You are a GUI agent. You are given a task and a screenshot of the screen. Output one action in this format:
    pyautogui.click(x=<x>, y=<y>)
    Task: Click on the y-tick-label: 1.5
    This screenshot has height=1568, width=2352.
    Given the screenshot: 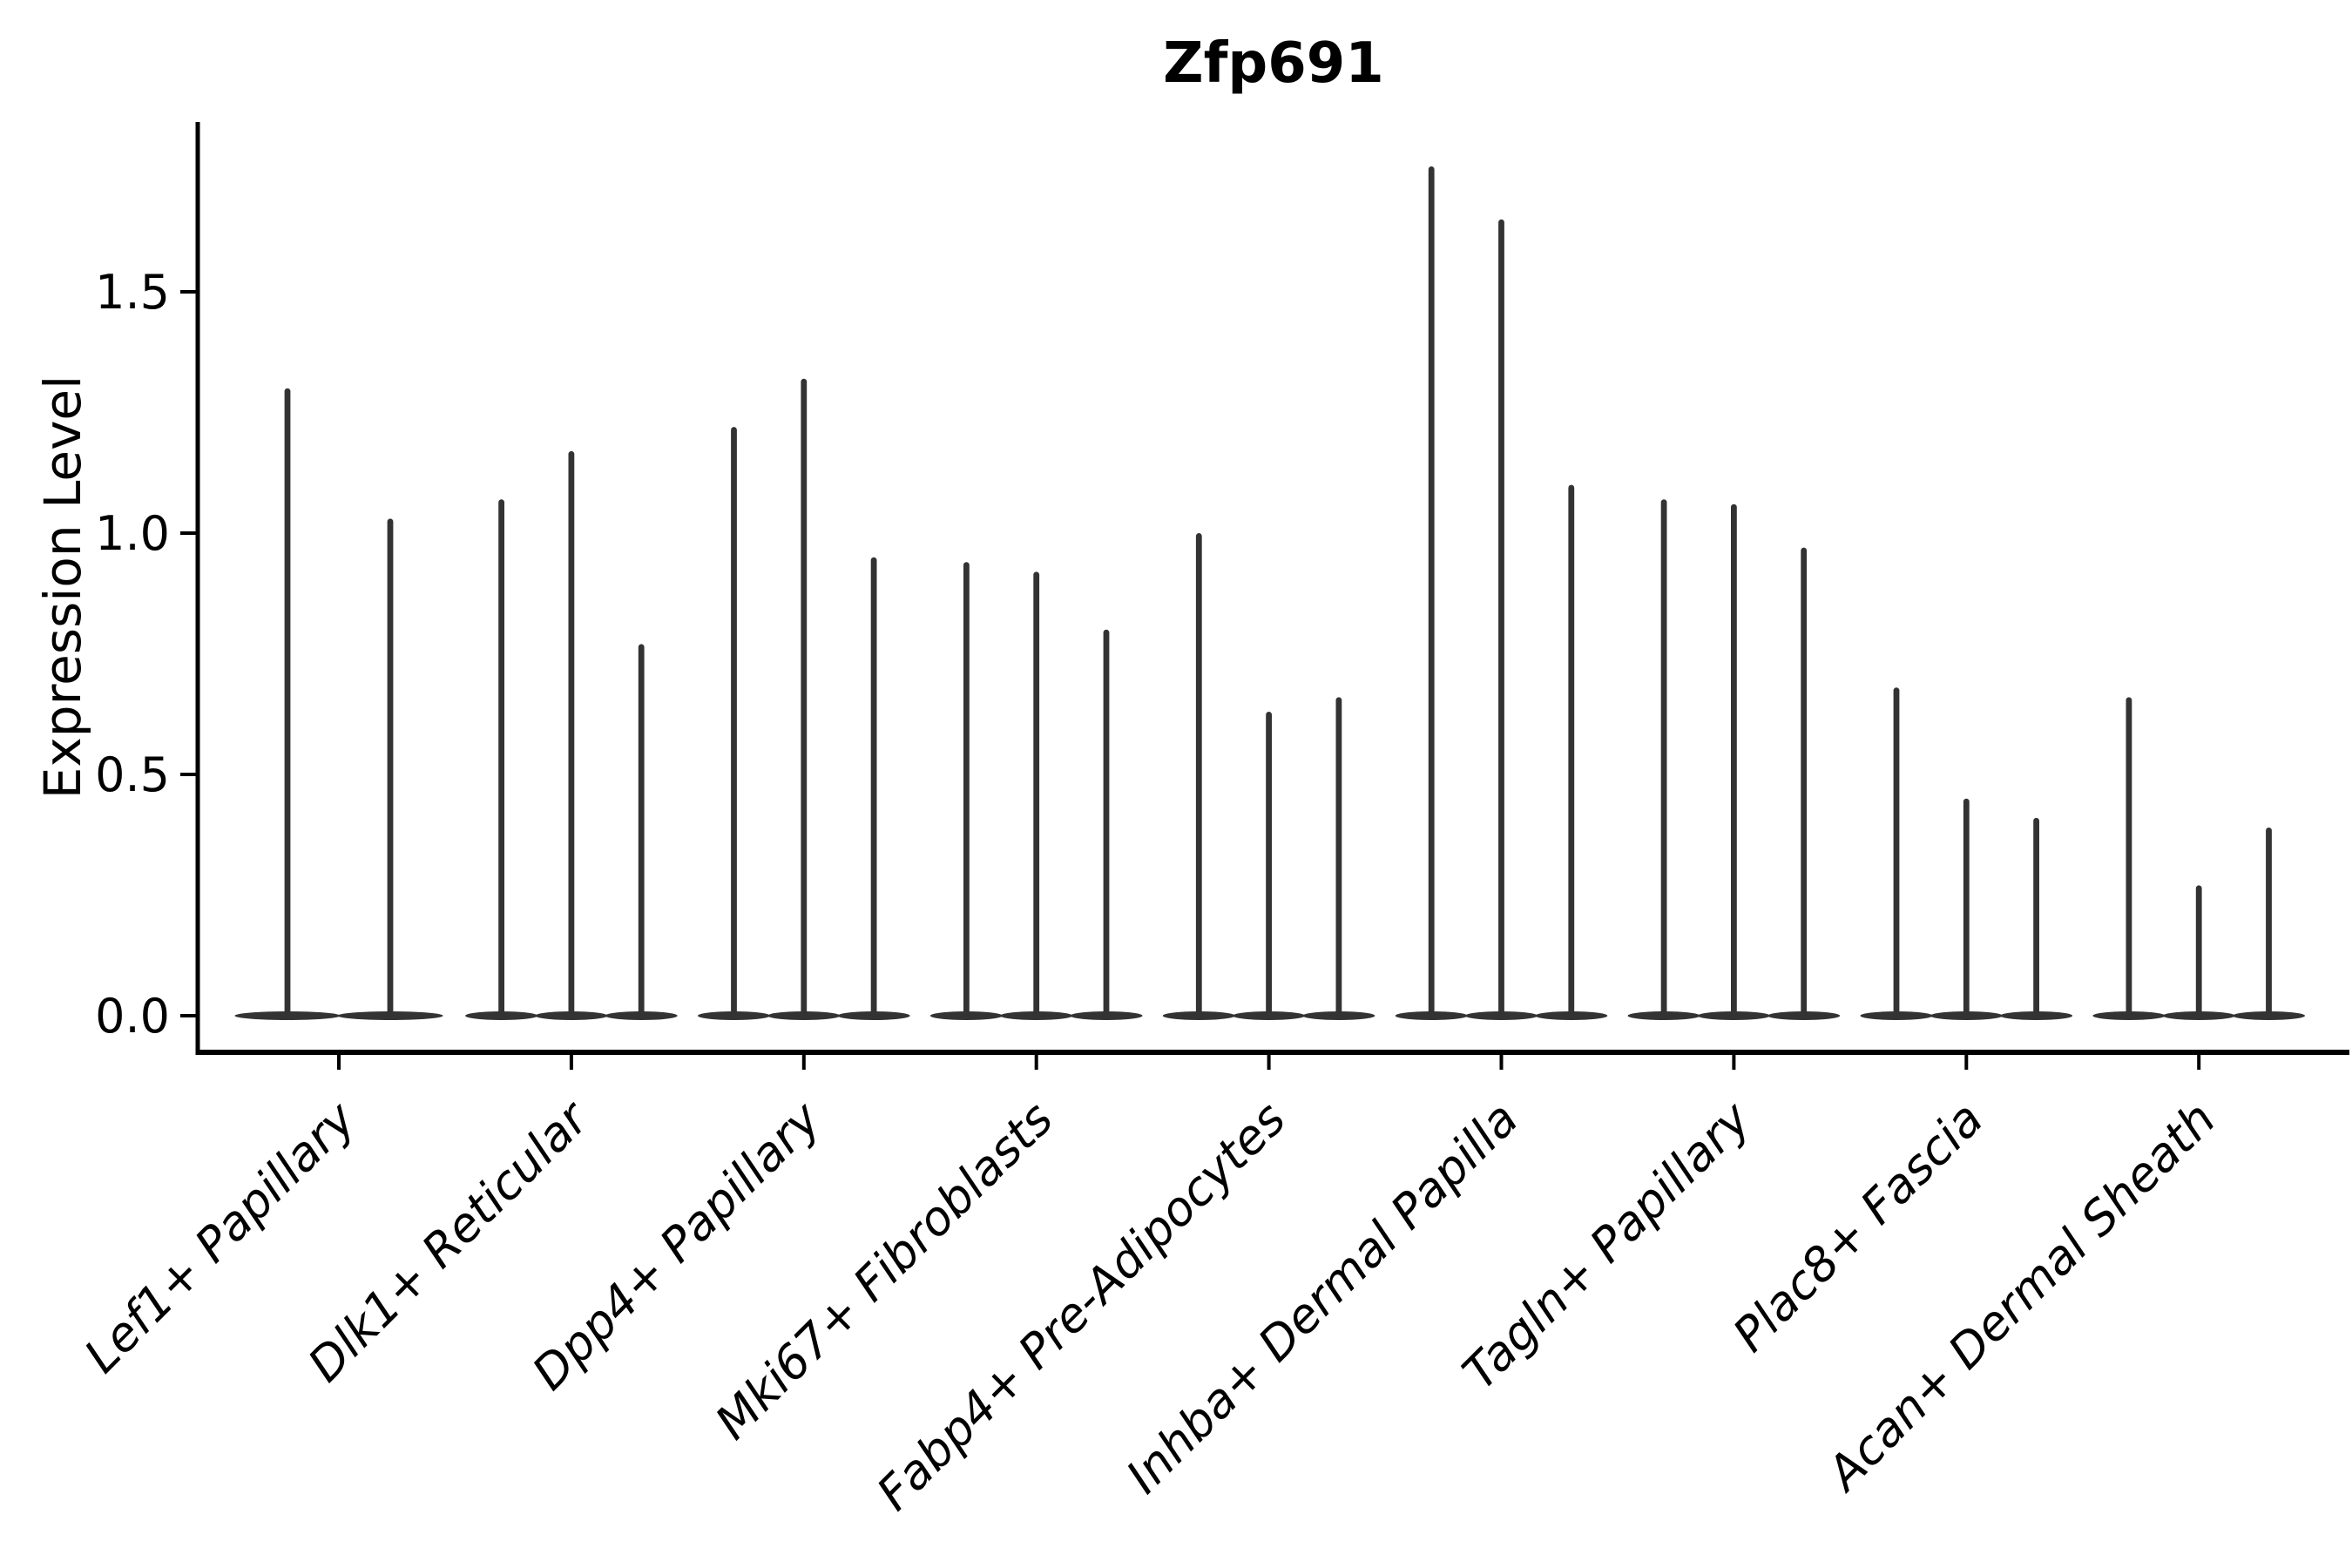 What is the action you would take?
    pyautogui.click(x=132, y=292)
    